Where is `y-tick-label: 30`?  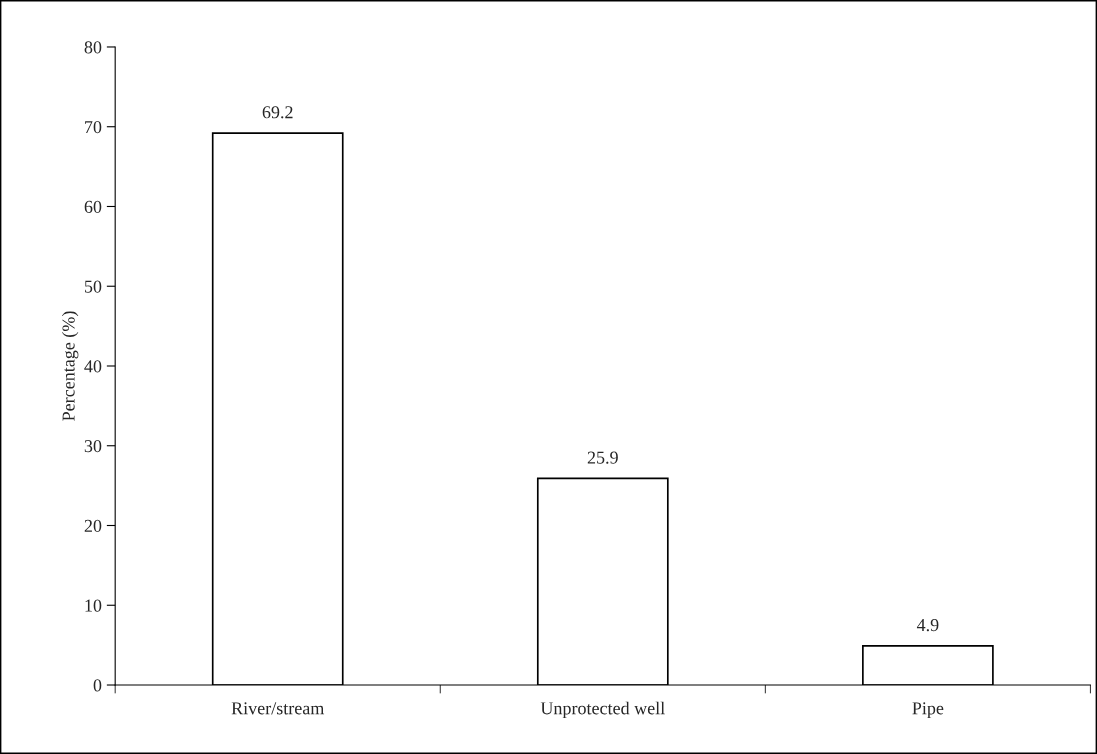 y-tick-label: 30 is located at coordinates (93, 446).